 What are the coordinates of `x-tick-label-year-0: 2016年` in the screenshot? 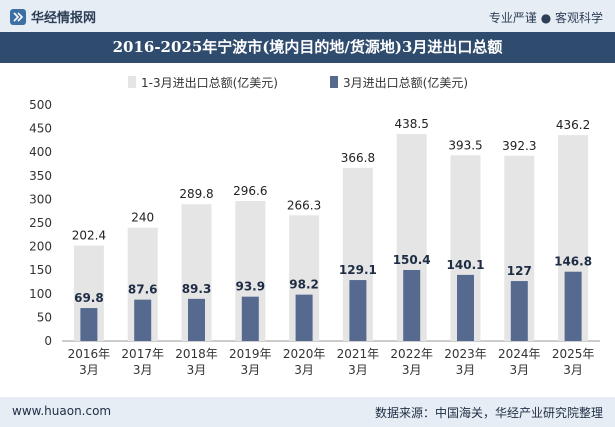 It's located at (89, 354).